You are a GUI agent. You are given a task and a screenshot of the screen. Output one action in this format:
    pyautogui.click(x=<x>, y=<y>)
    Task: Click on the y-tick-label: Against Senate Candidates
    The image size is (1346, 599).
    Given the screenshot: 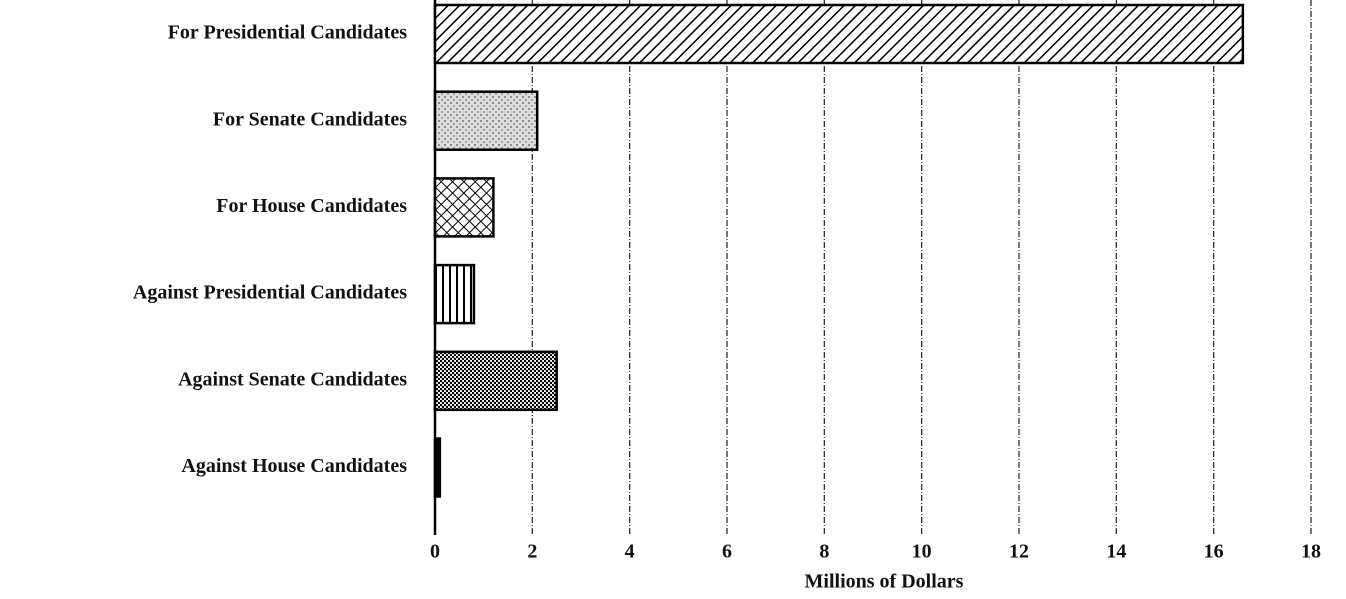 What is the action you would take?
    pyautogui.click(x=292, y=379)
    